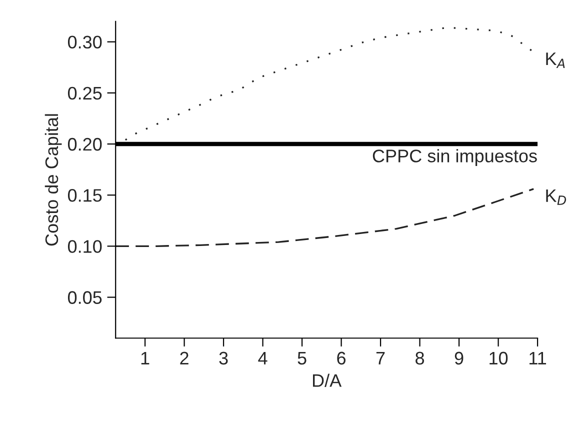 The image size is (578, 428). What do you see at coordinates (380, 358) in the screenshot?
I see `x-tick-label: 7` at bounding box center [380, 358].